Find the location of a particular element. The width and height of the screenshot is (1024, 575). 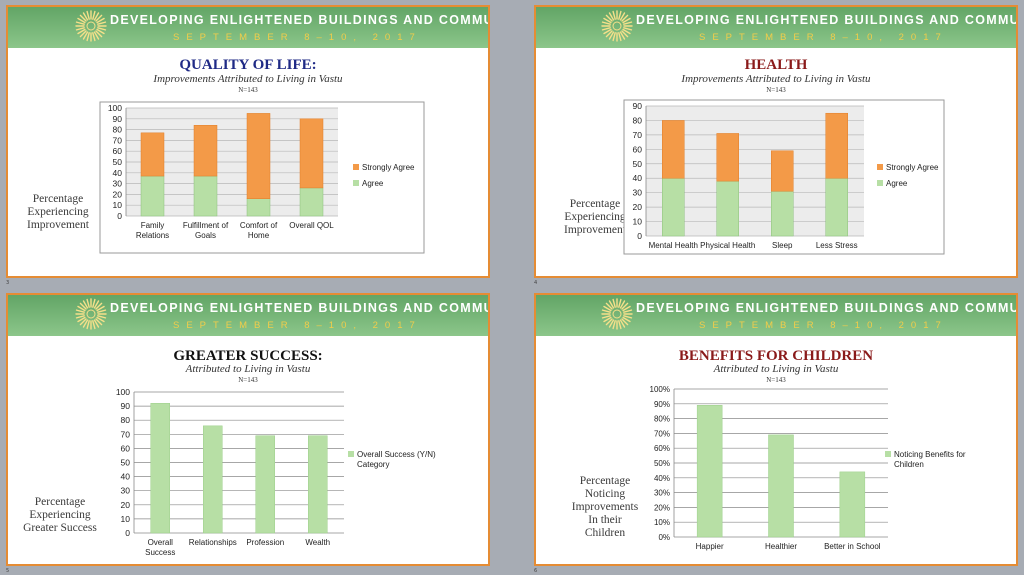

slide-number: 4 is located at coordinates (536, 283).